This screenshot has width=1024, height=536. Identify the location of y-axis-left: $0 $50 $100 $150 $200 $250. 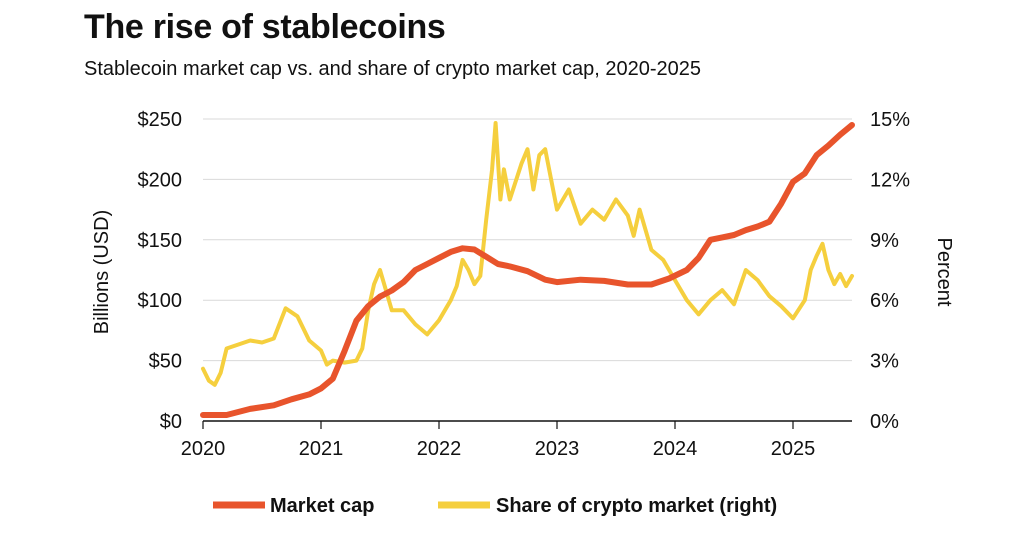
(160, 271).